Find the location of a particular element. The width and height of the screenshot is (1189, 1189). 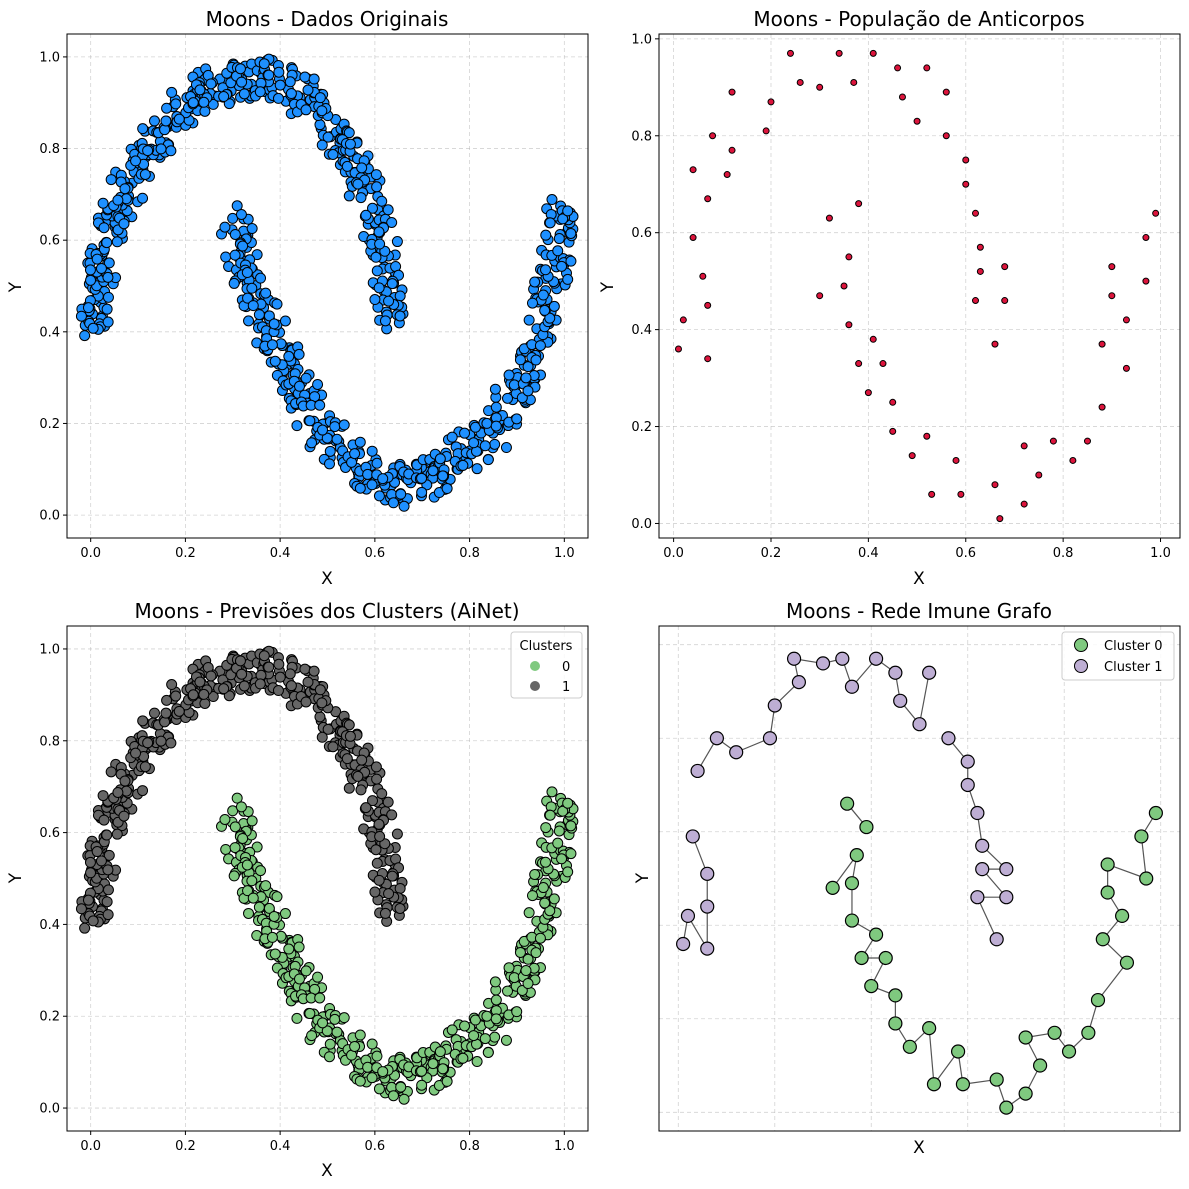

x-tick-label: 0.2 is located at coordinates (185, 1146).